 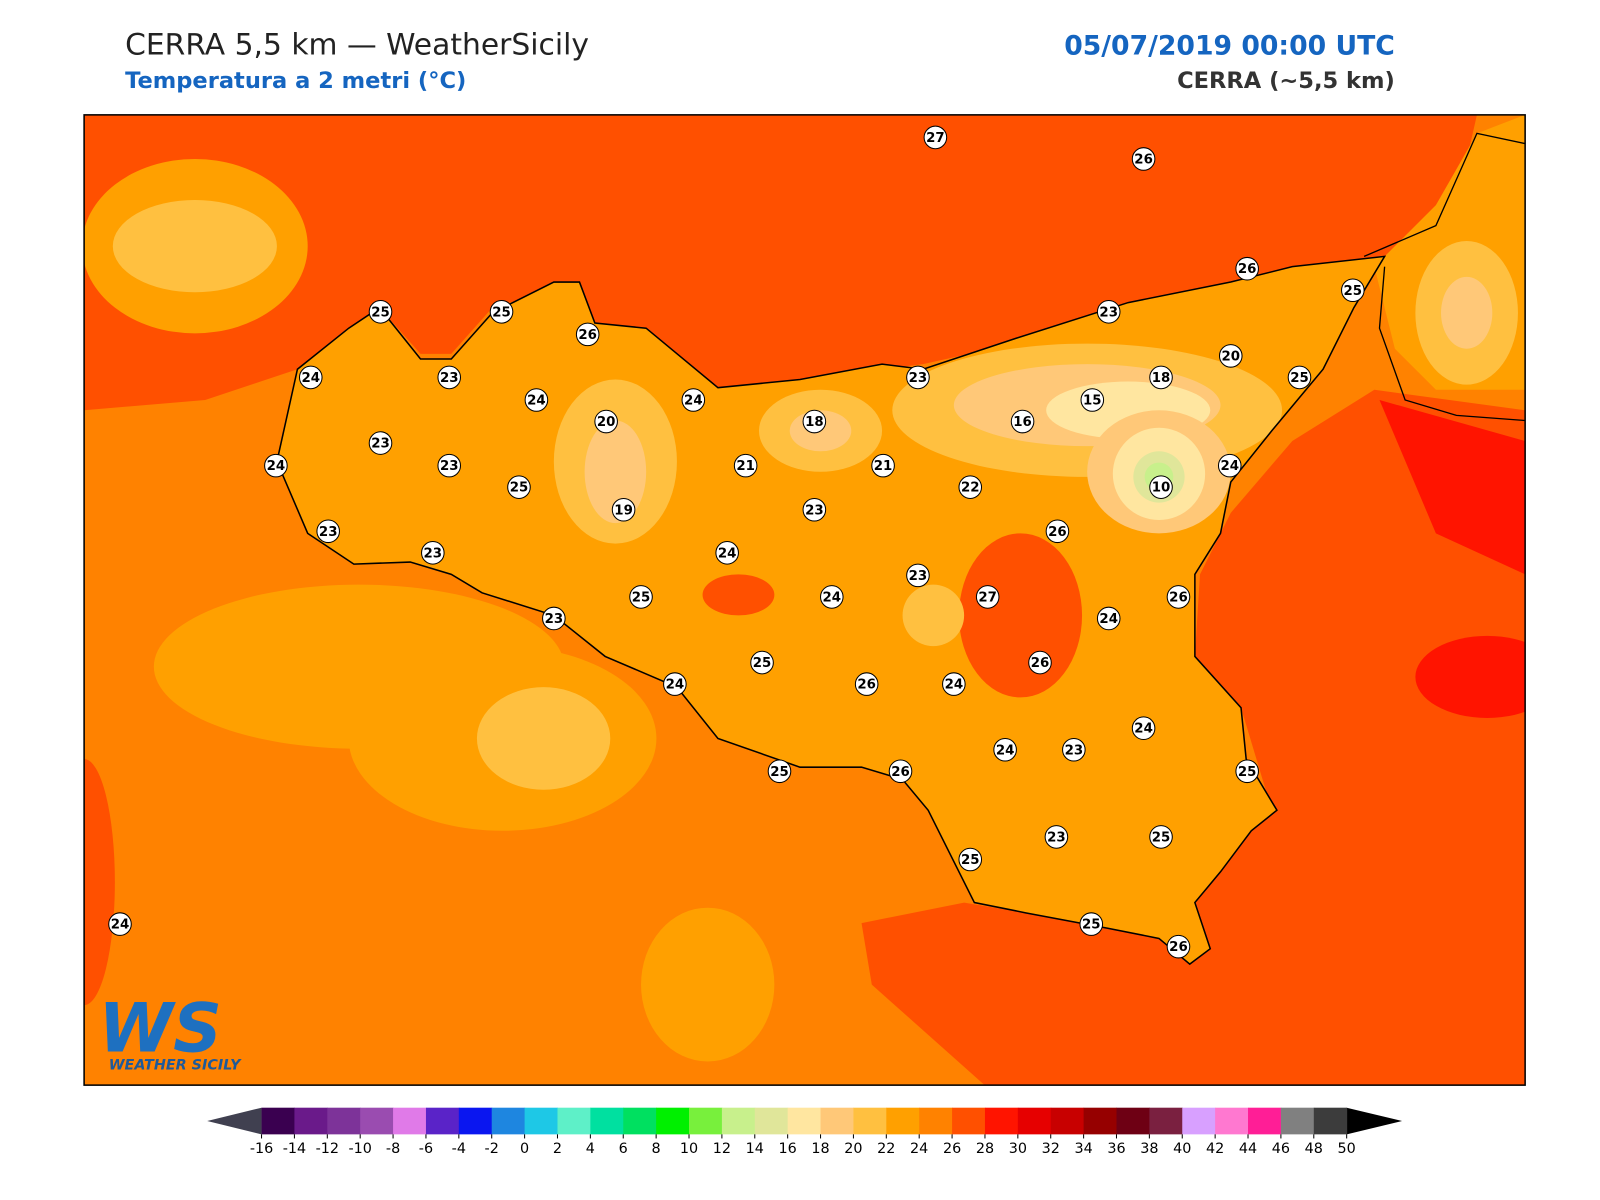 What do you see at coordinates (1286, 81) in the screenshot?
I see `model: CERRA (~5,5 km)` at bounding box center [1286, 81].